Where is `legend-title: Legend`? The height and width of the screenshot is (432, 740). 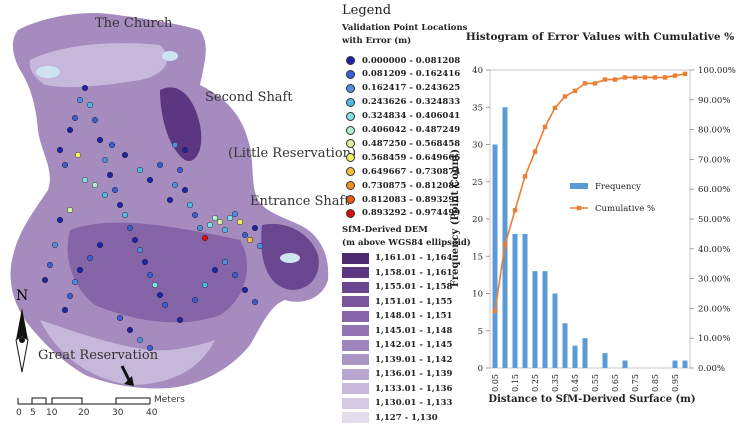
legend-title: Legend is located at coordinates (367, 10).